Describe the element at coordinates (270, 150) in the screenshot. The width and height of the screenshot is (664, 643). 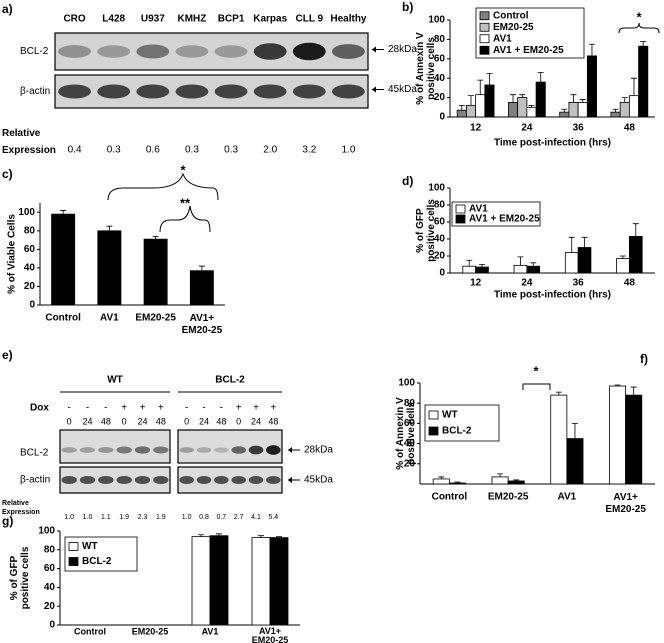
I see `relative-value: 2.0` at that location.